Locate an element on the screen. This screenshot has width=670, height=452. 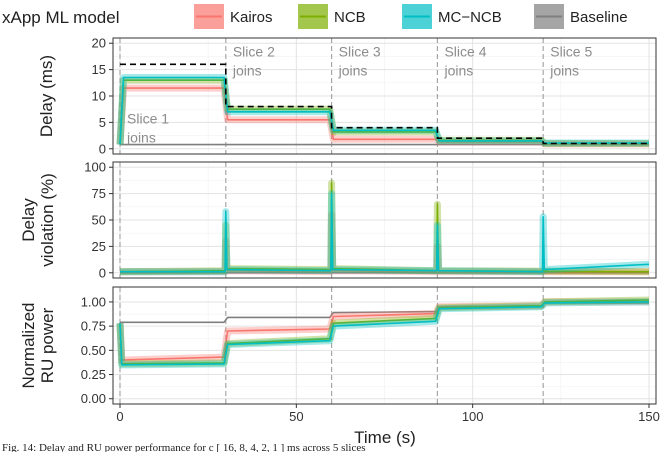
annotation-line: Slice 3 is located at coordinates (360, 51).